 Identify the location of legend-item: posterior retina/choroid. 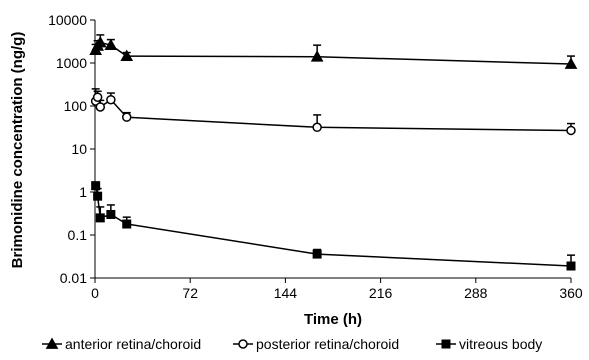
(316, 344).